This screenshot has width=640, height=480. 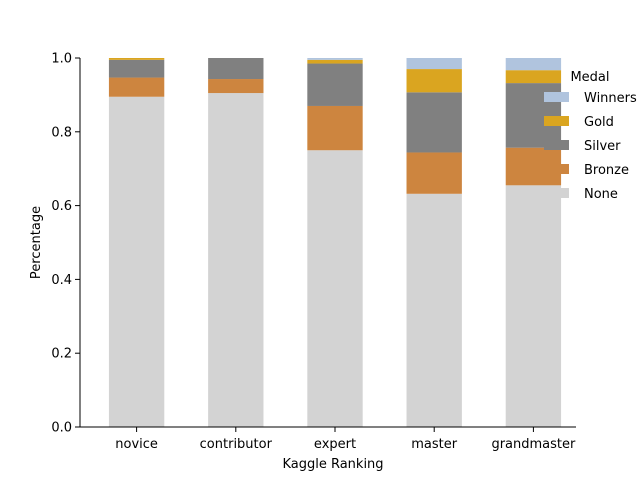 What do you see at coordinates (332, 464) in the screenshot?
I see `x-axis-label: Kaggle Ranking` at bounding box center [332, 464].